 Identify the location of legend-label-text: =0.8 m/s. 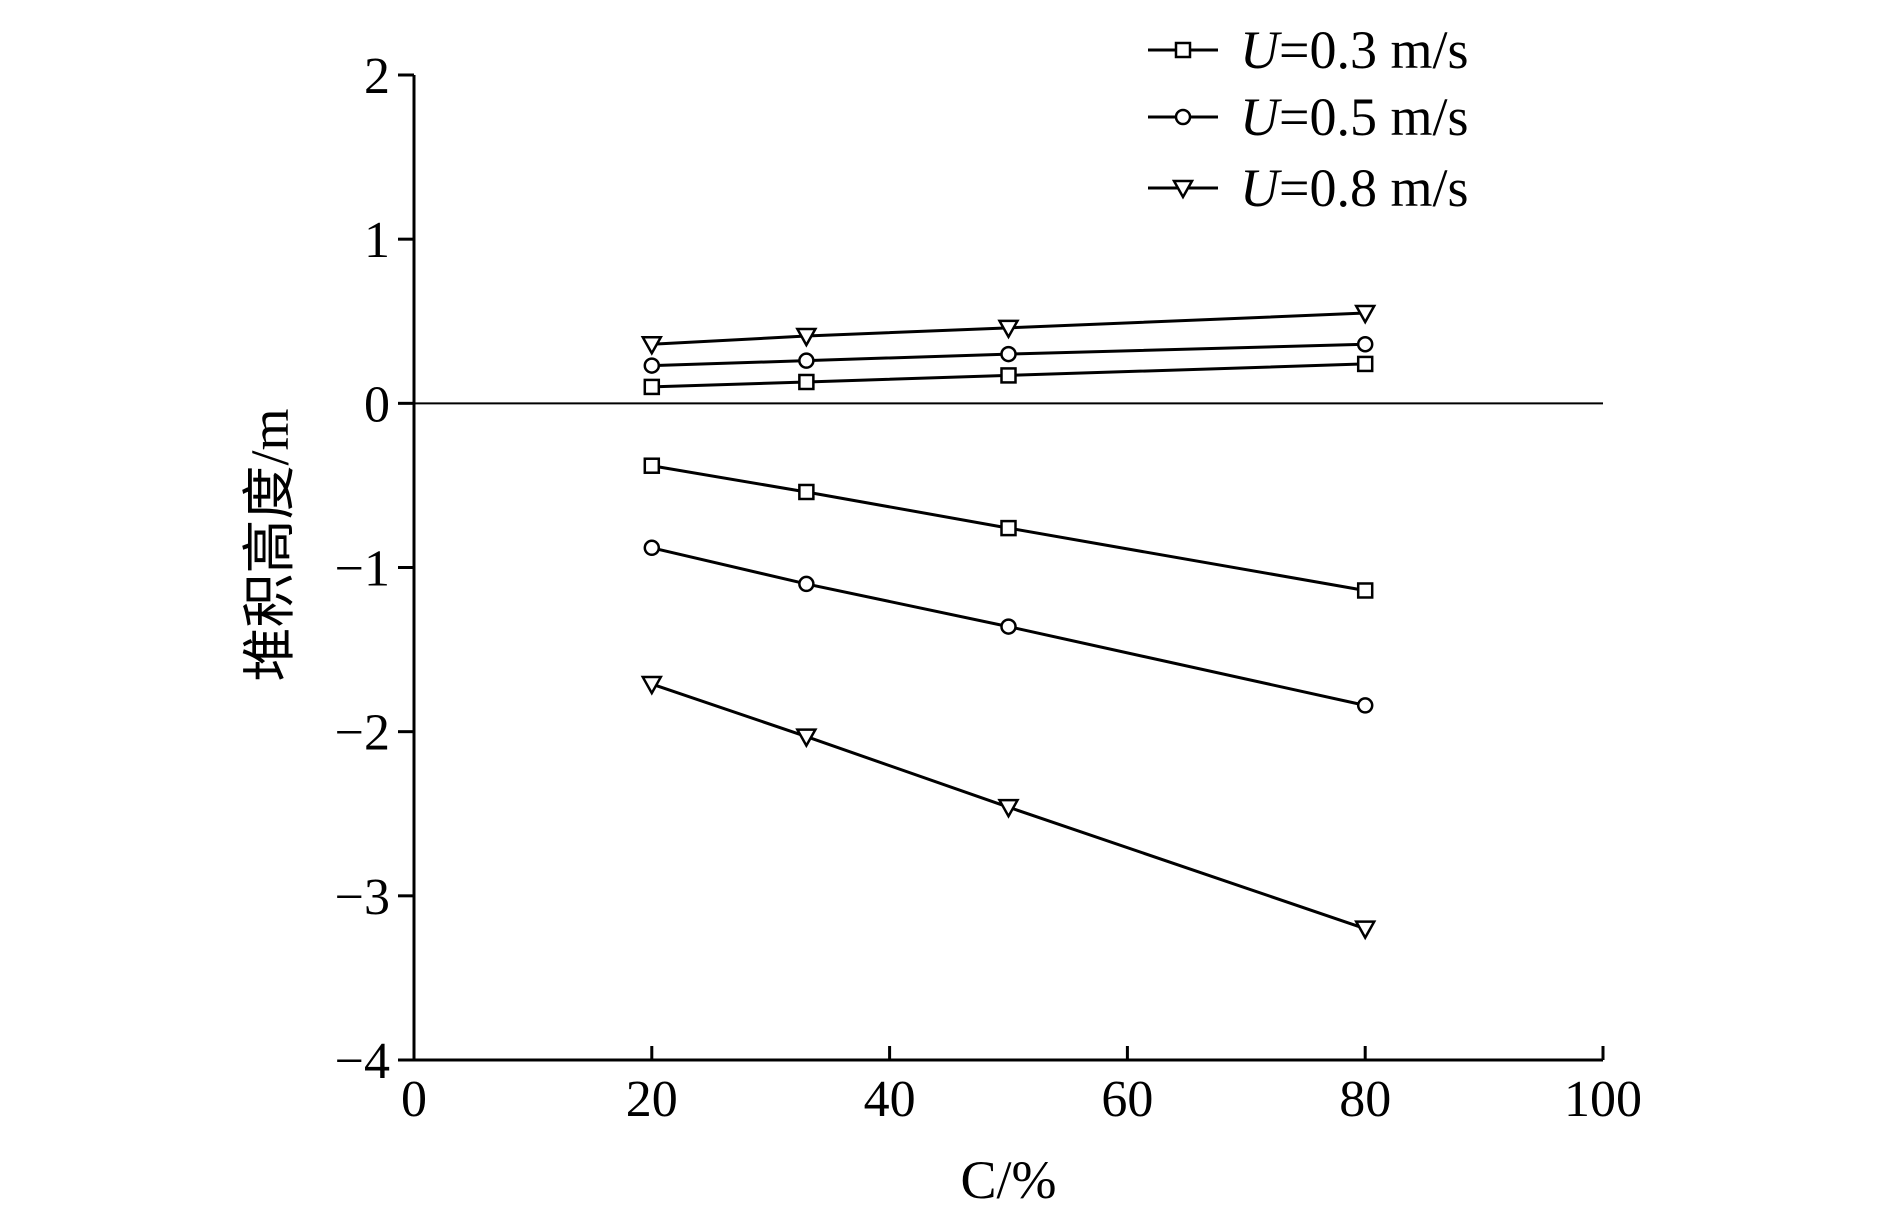
(1373, 188).